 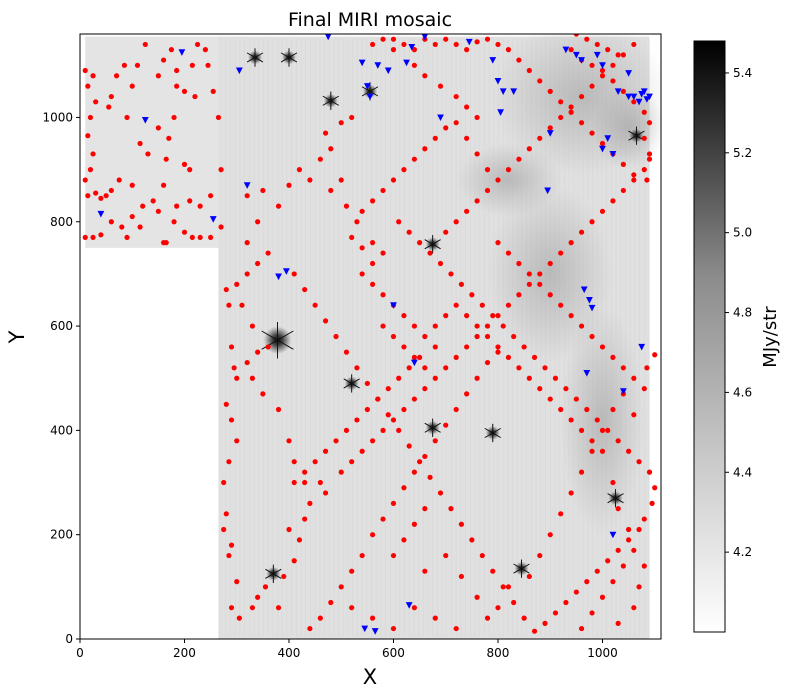 I want to click on mosaic-nebula, so click(x=508, y=180).